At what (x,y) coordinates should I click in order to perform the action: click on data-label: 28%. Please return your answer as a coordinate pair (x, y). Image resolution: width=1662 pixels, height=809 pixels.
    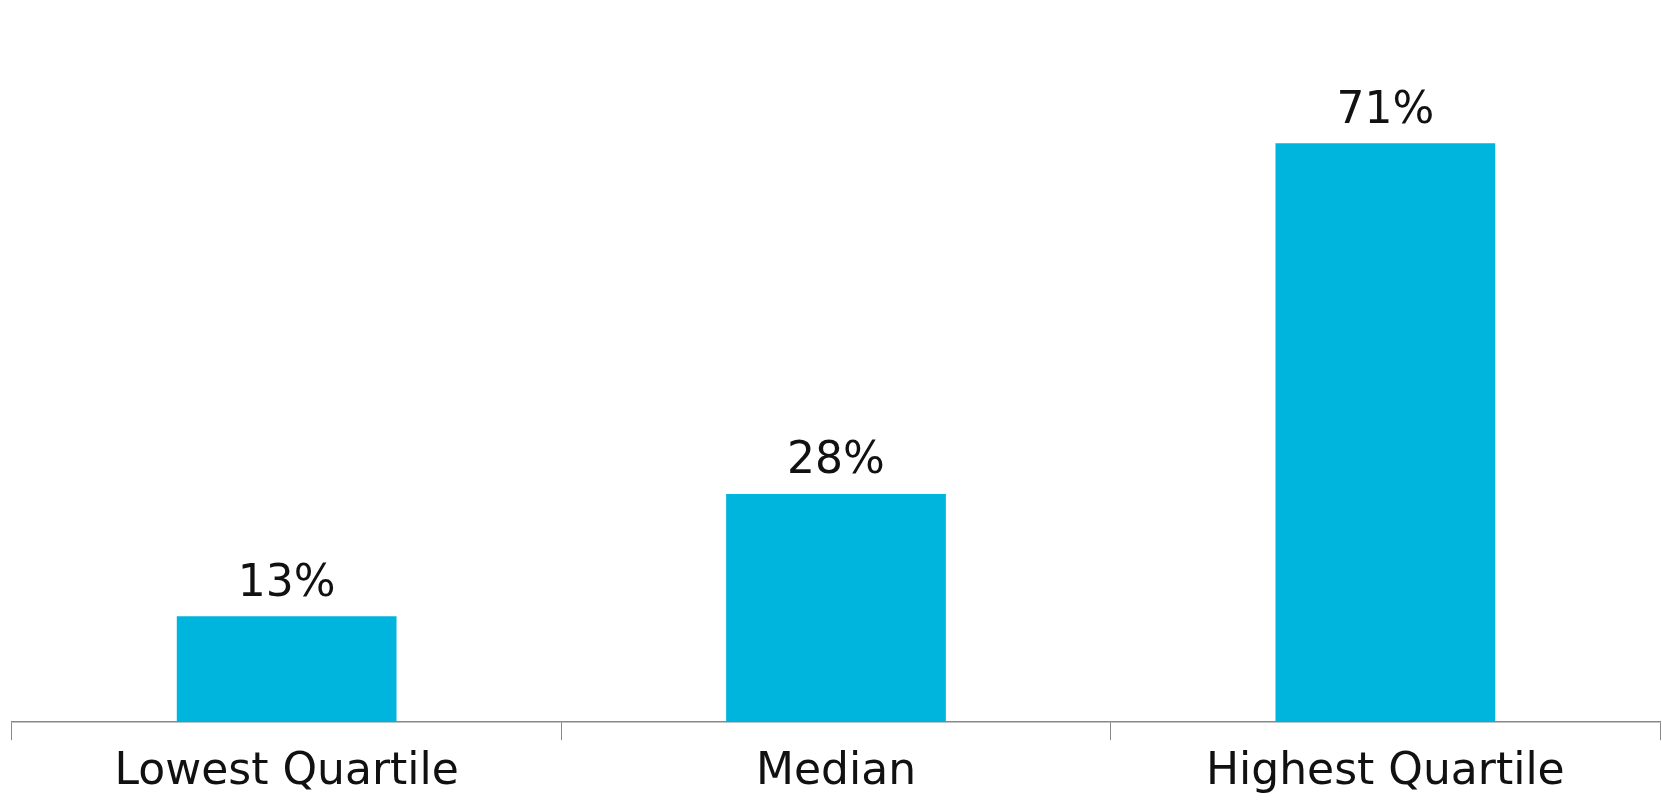
    Looking at the image, I should click on (836, 458).